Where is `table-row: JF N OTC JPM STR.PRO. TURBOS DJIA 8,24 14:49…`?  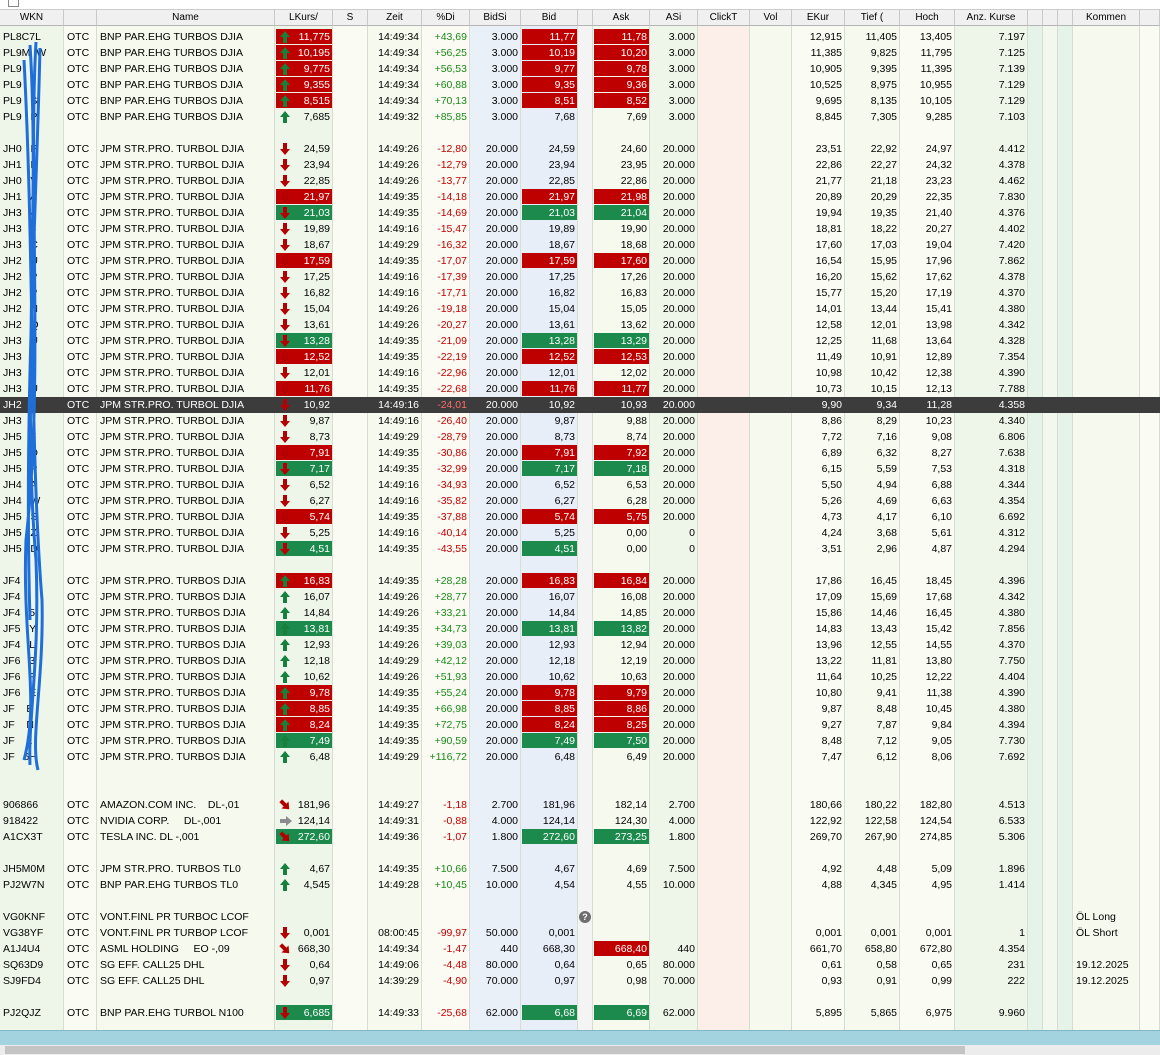 table-row: JF N OTC JPM STR.PRO. TURBOS DJIA 8,24 14:49… is located at coordinates (580, 725).